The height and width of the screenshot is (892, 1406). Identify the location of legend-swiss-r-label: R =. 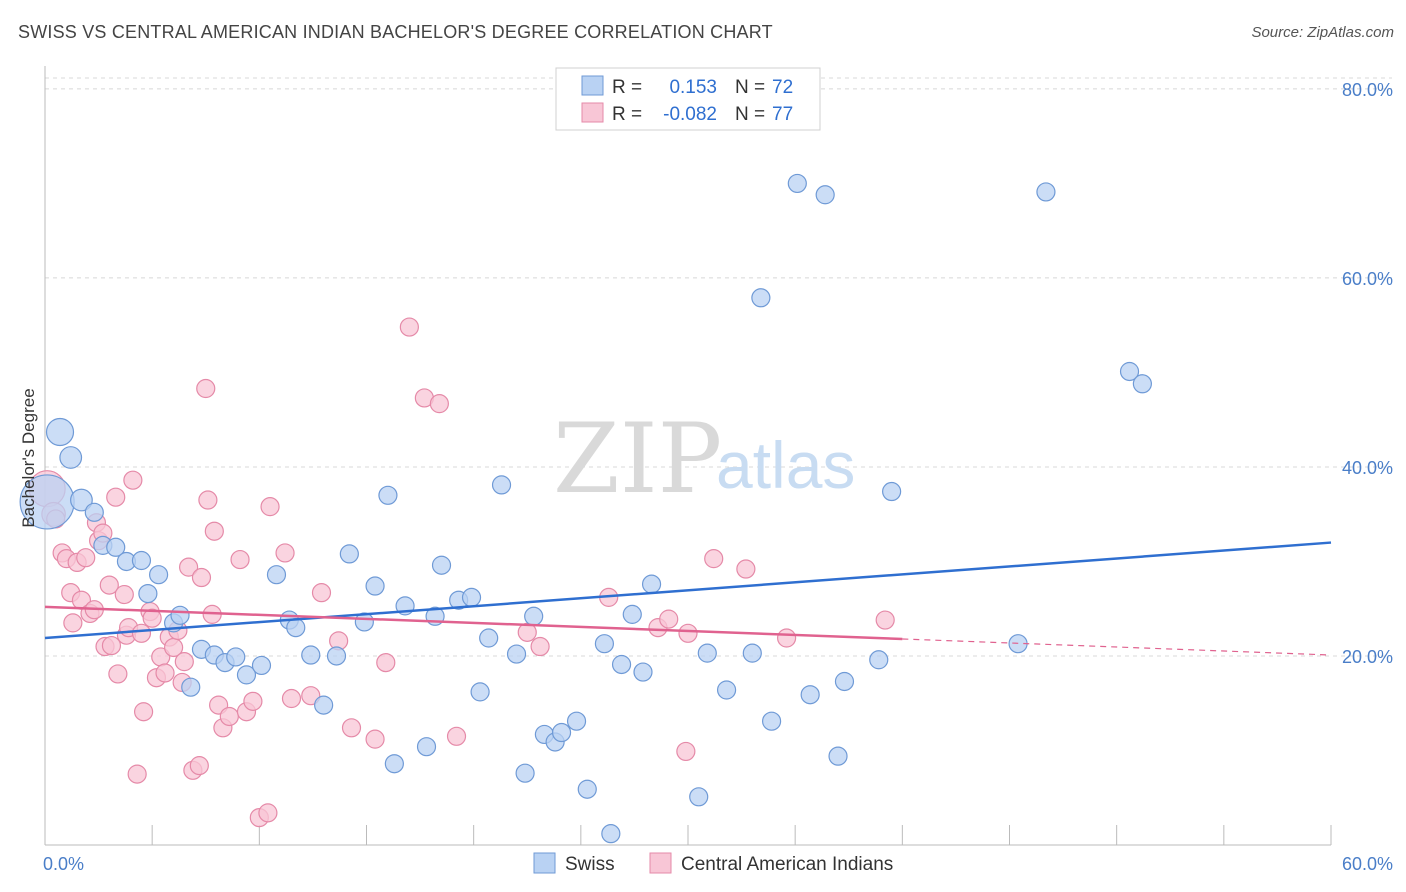
(627, 87).